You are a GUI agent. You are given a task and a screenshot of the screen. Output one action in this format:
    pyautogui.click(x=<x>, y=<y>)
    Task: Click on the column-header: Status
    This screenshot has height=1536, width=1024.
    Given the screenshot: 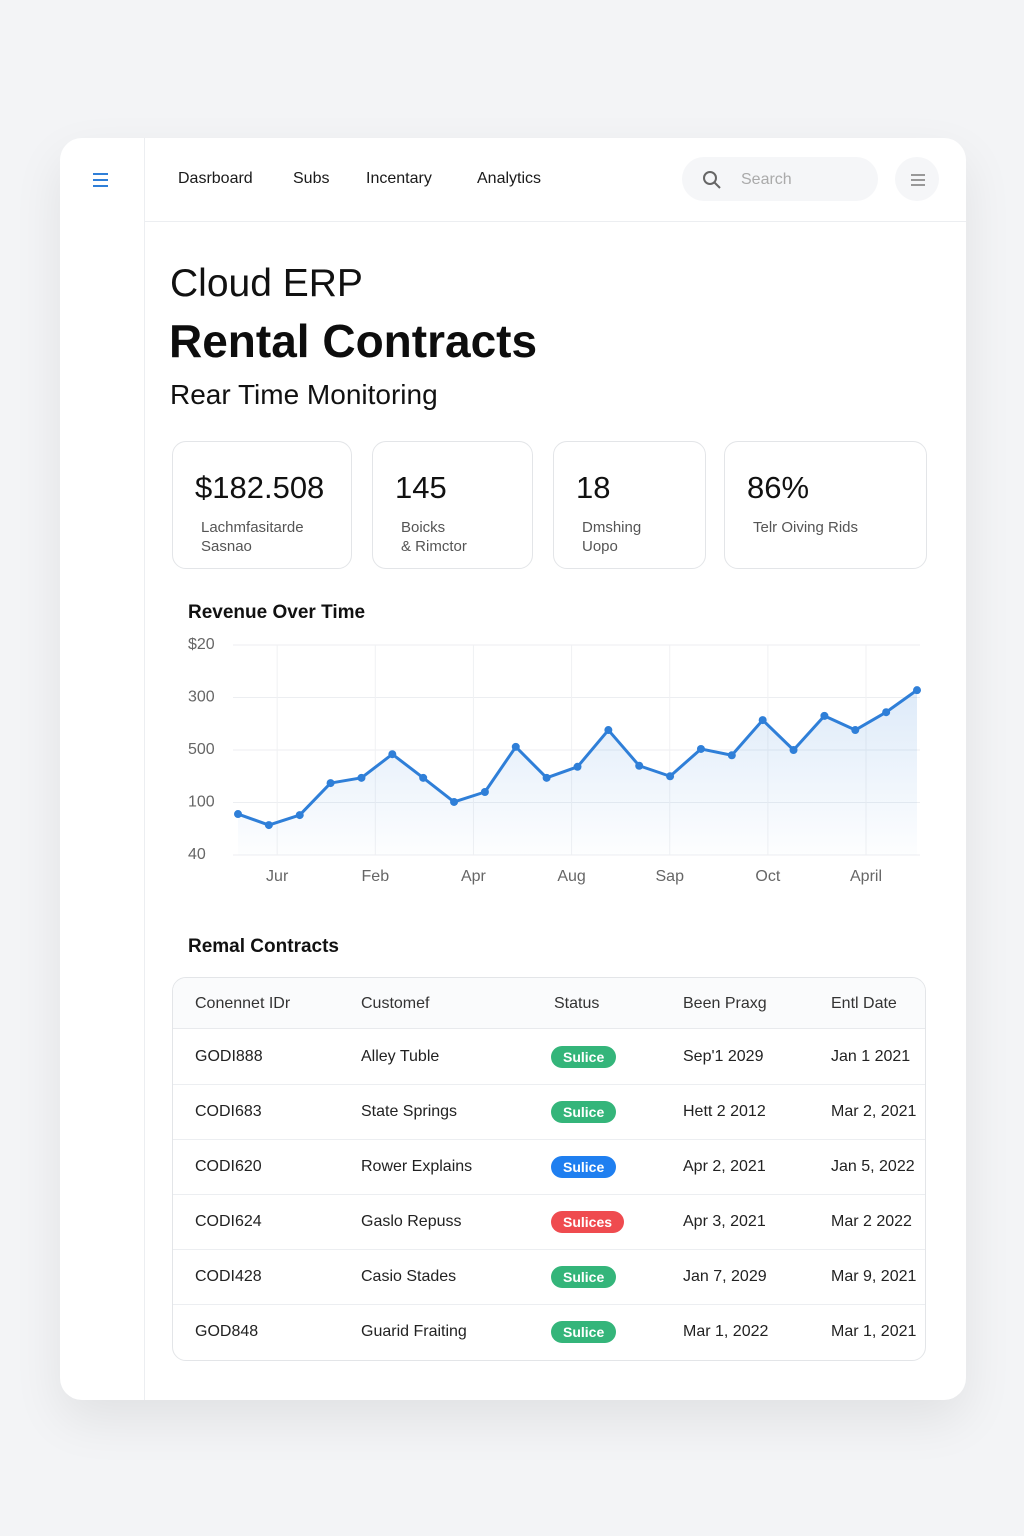 What is the action you would take?
    pyautogui.click(x=577, y=1003)
    